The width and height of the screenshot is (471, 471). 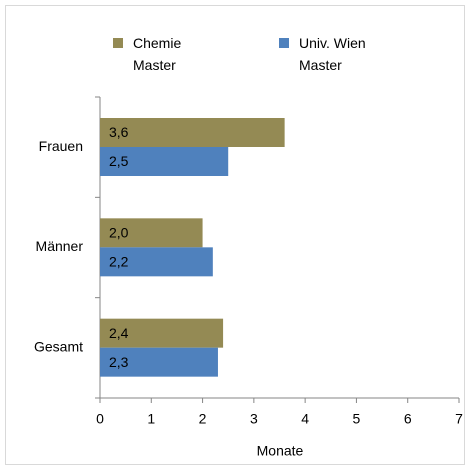 What do you see at coordinates (157, 54) in the screenshot?
I see `legend-label: Chemie Master` at bounding box center [157, 54].